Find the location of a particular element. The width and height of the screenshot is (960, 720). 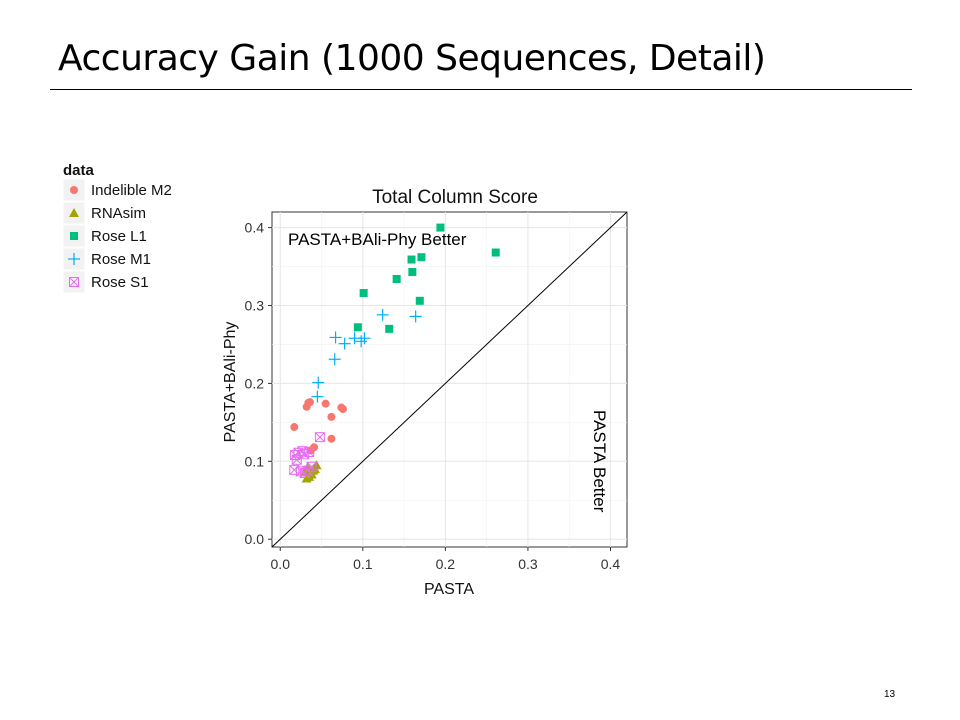

x-tick-label: 0.4 is located at coordinates (611, 564).